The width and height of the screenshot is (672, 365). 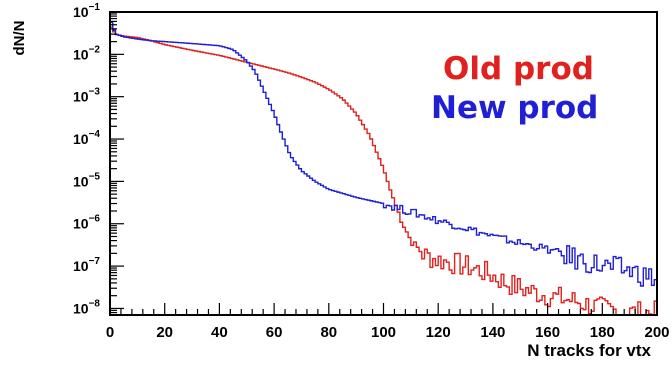 I want to click on x-tick-labels: 0 20 40 60 80 100 120 140 160 180 200, so click(x=388, y=332).